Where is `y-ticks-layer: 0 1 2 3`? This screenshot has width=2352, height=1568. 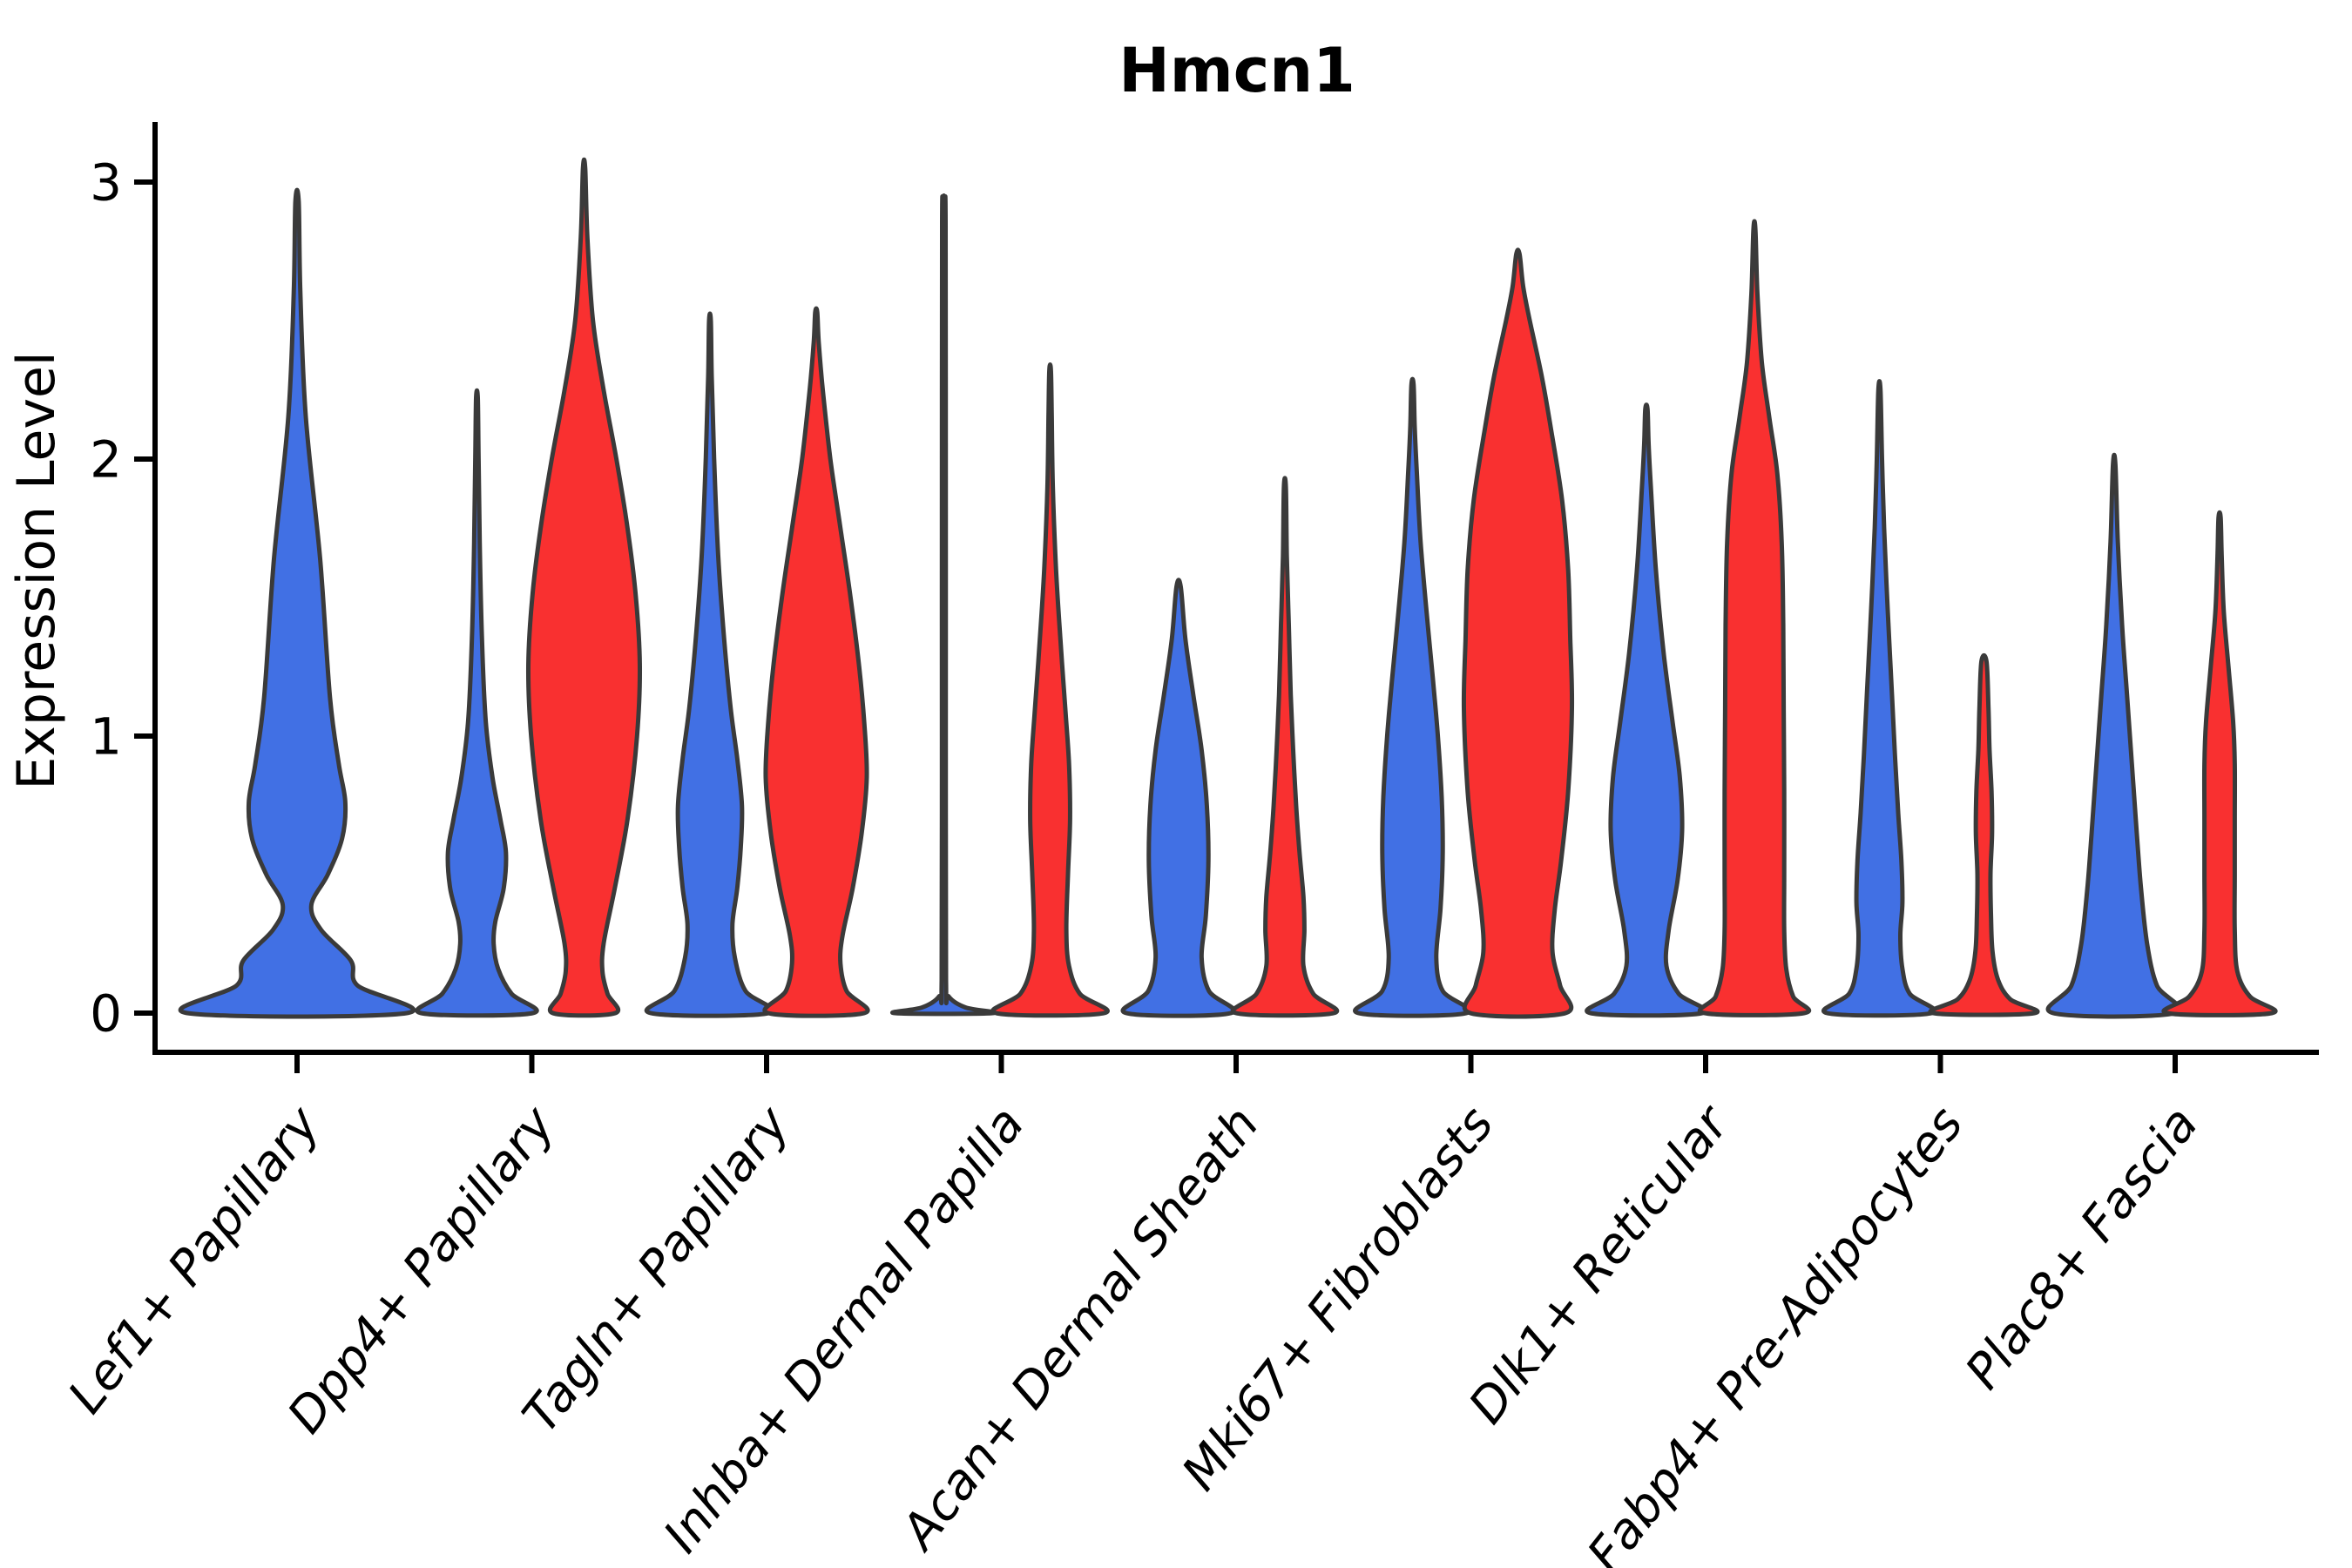 y-ticks-layer: 0 1 2 3 is located at coordinates (122, 597).